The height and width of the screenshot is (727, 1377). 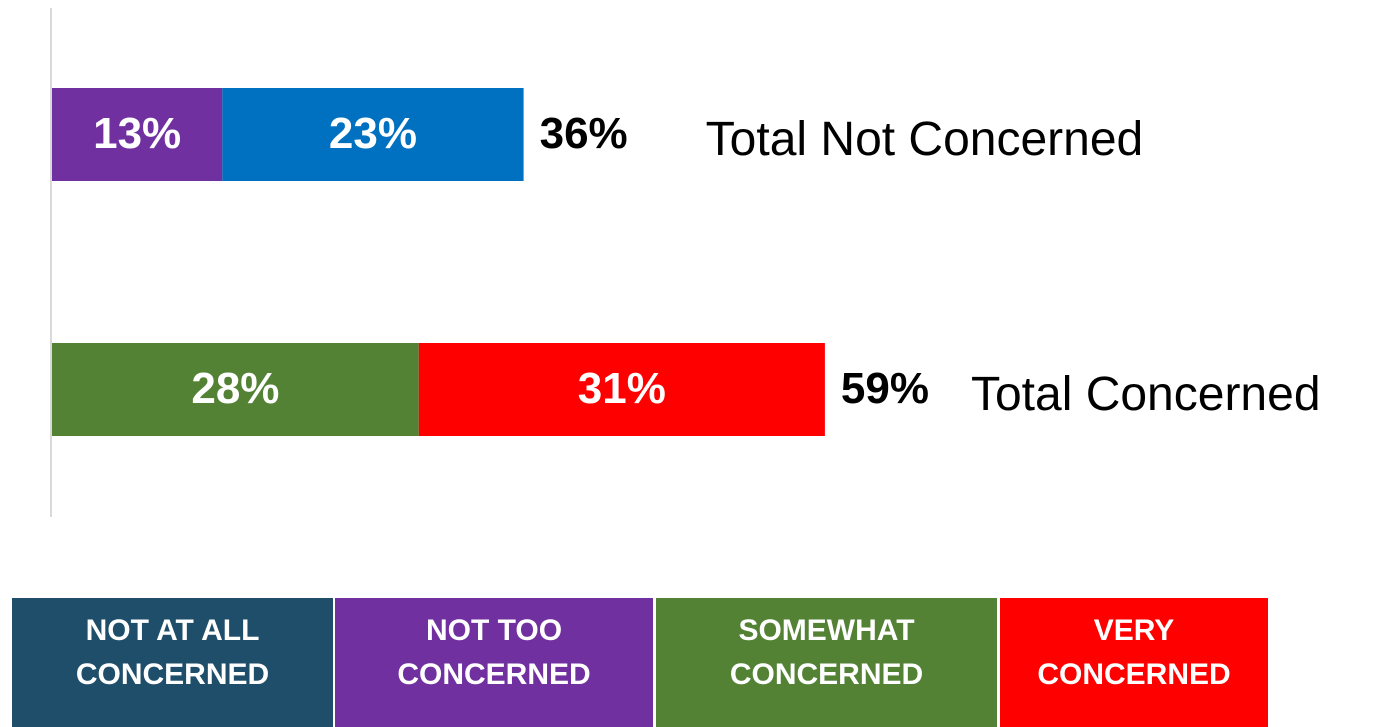 I want to click on category-label: Total Not Concerned, so click(x=925, y=139).